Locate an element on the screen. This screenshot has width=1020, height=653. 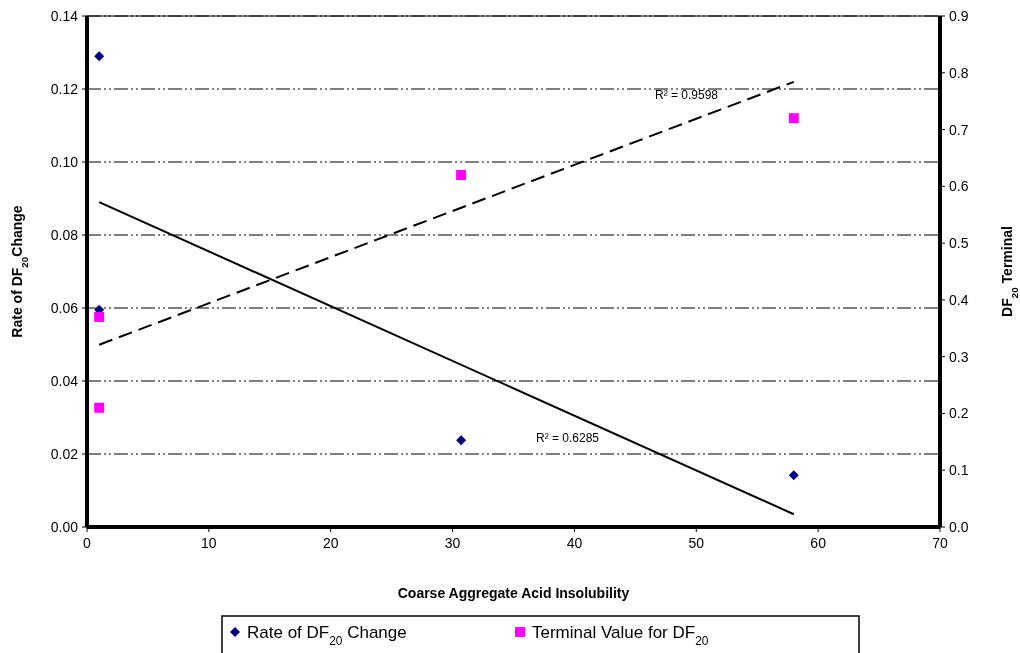
x-tick-label: 50 is located at coordinates (696, 543).